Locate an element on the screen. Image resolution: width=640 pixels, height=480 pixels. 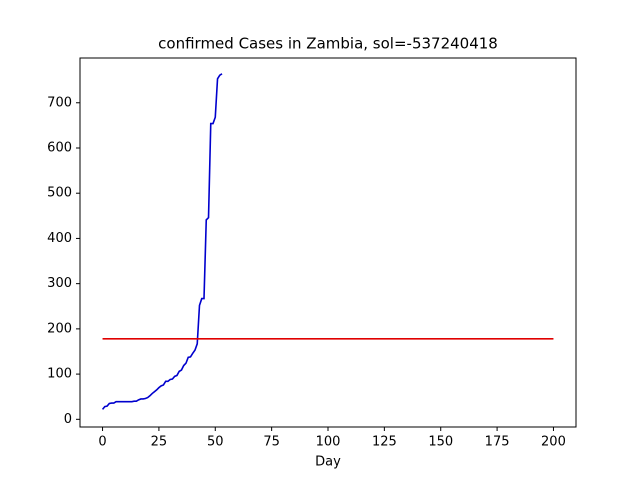
x-tick-label: 200 is located at coordinates (553, 442).